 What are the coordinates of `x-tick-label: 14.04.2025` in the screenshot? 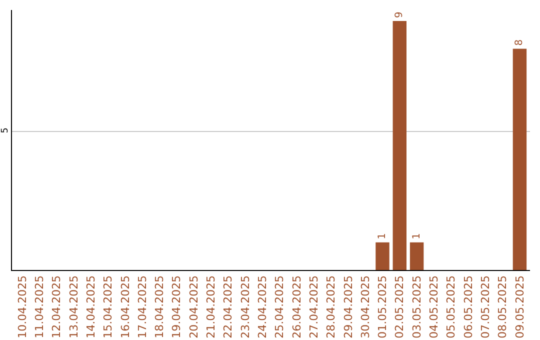 It's located at (91, 306).